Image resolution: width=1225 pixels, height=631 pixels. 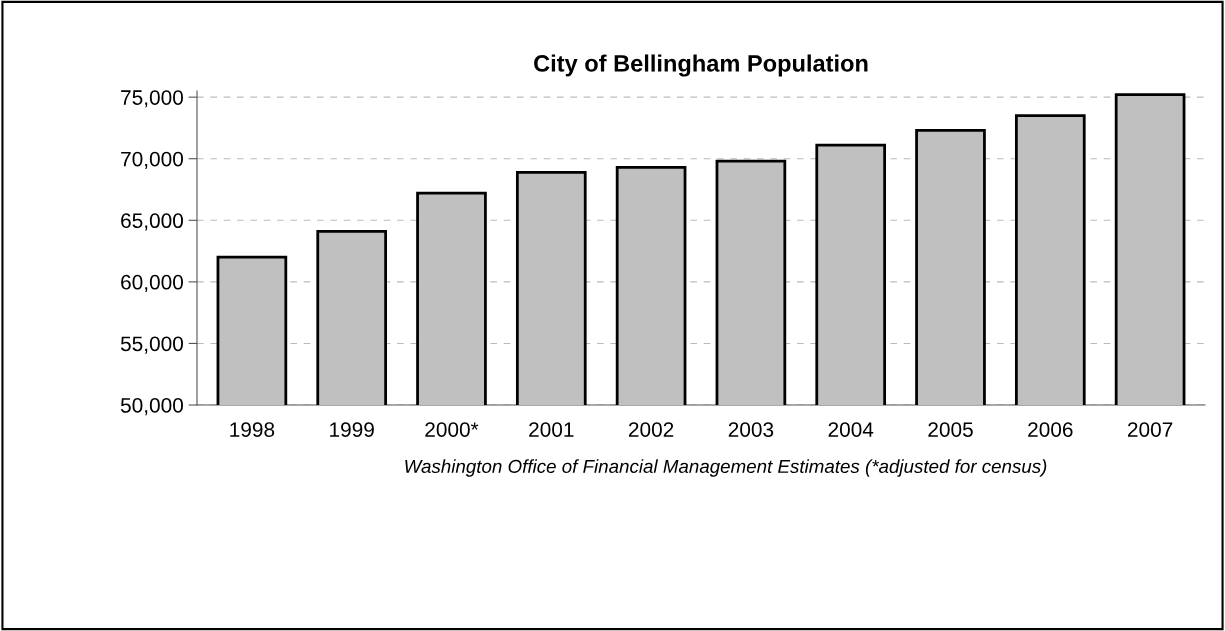 I want to click on y-tick-label: 60,000, so click(x=152, y=283).